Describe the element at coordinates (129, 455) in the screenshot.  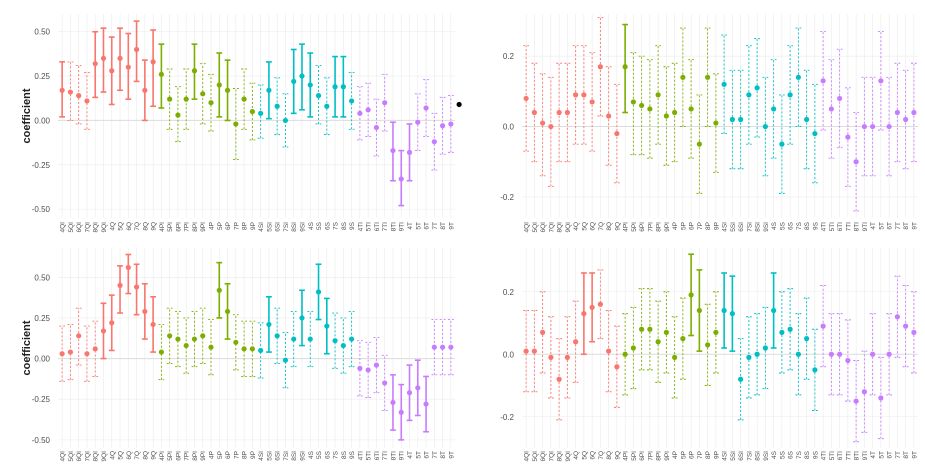
I see `x-tick-label: 6Q` at that location.